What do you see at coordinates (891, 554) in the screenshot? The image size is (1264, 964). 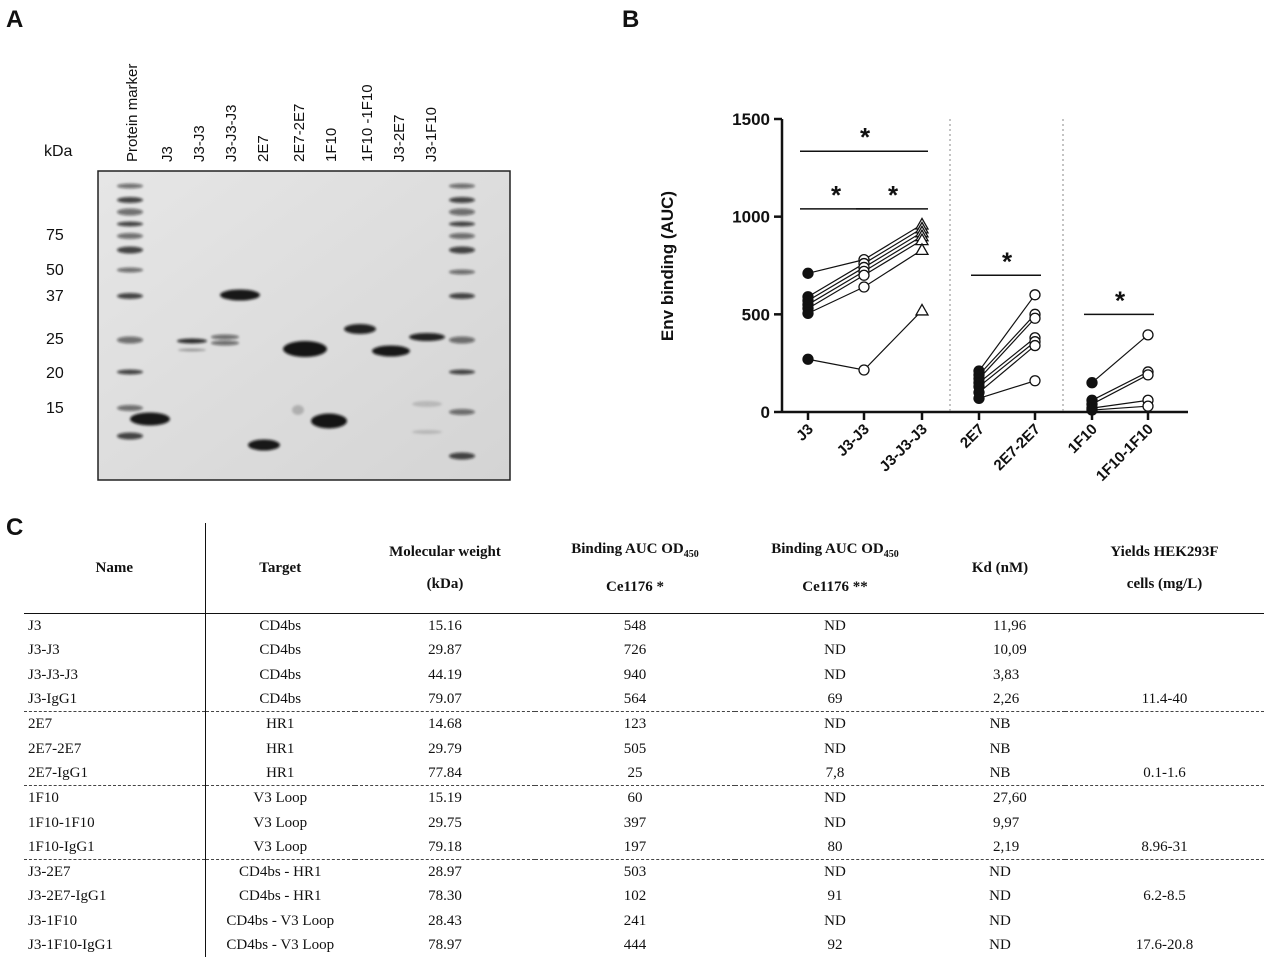 I see `header-b2-sub: 450` at bounding box center [891, 554].